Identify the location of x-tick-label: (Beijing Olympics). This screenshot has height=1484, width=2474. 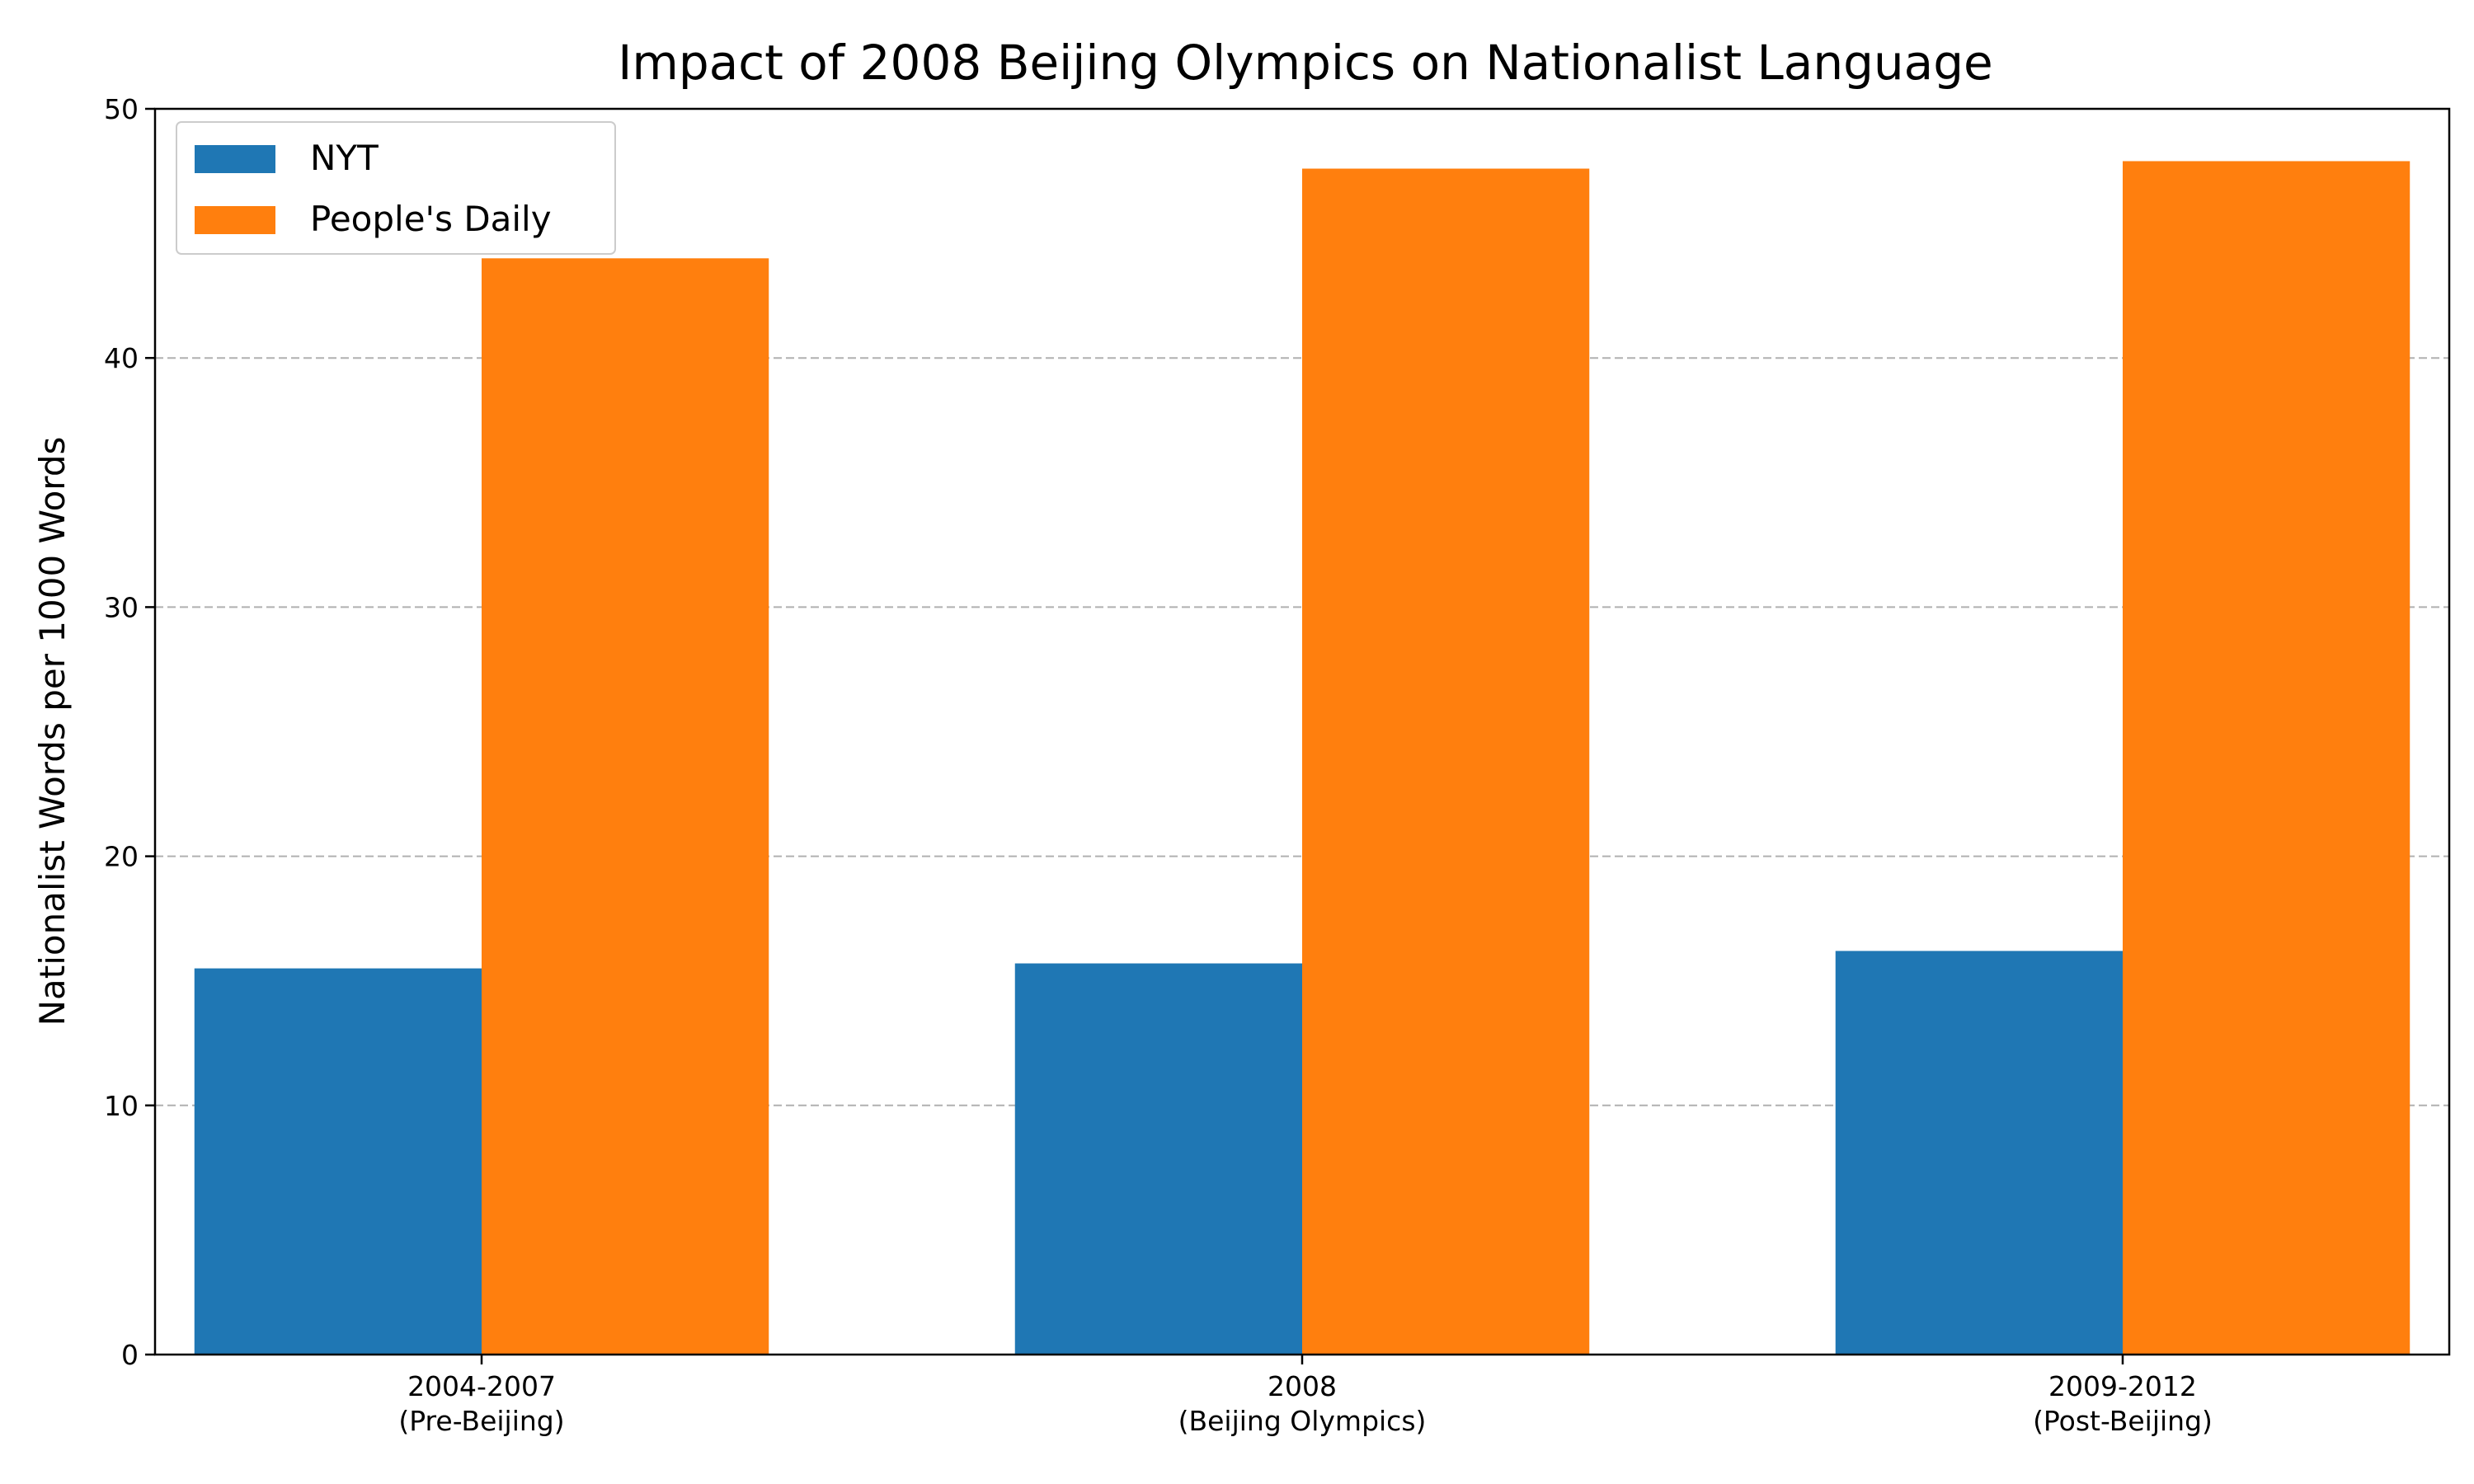
(1302, 1421).